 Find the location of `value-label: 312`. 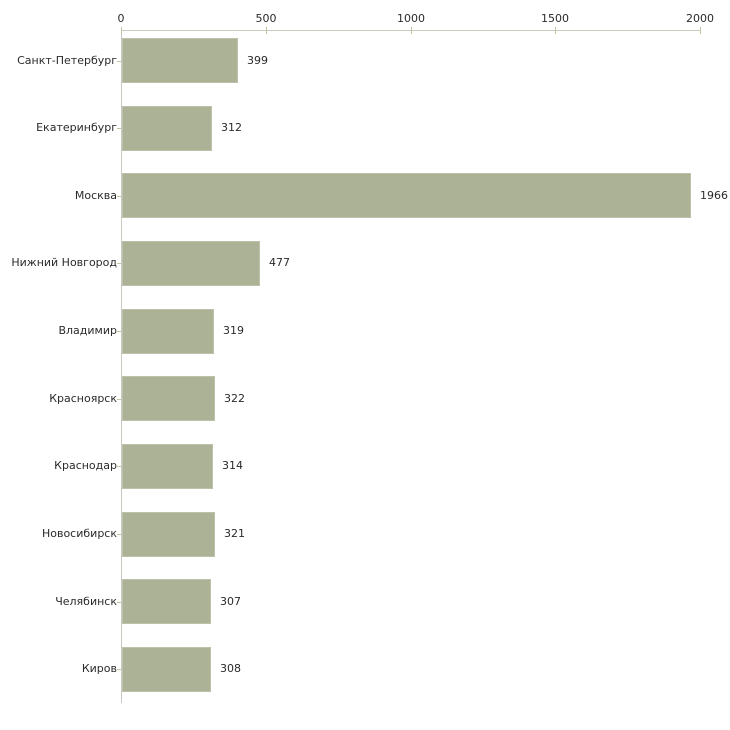

value-label: 312 is located at coordinates (231, 127).